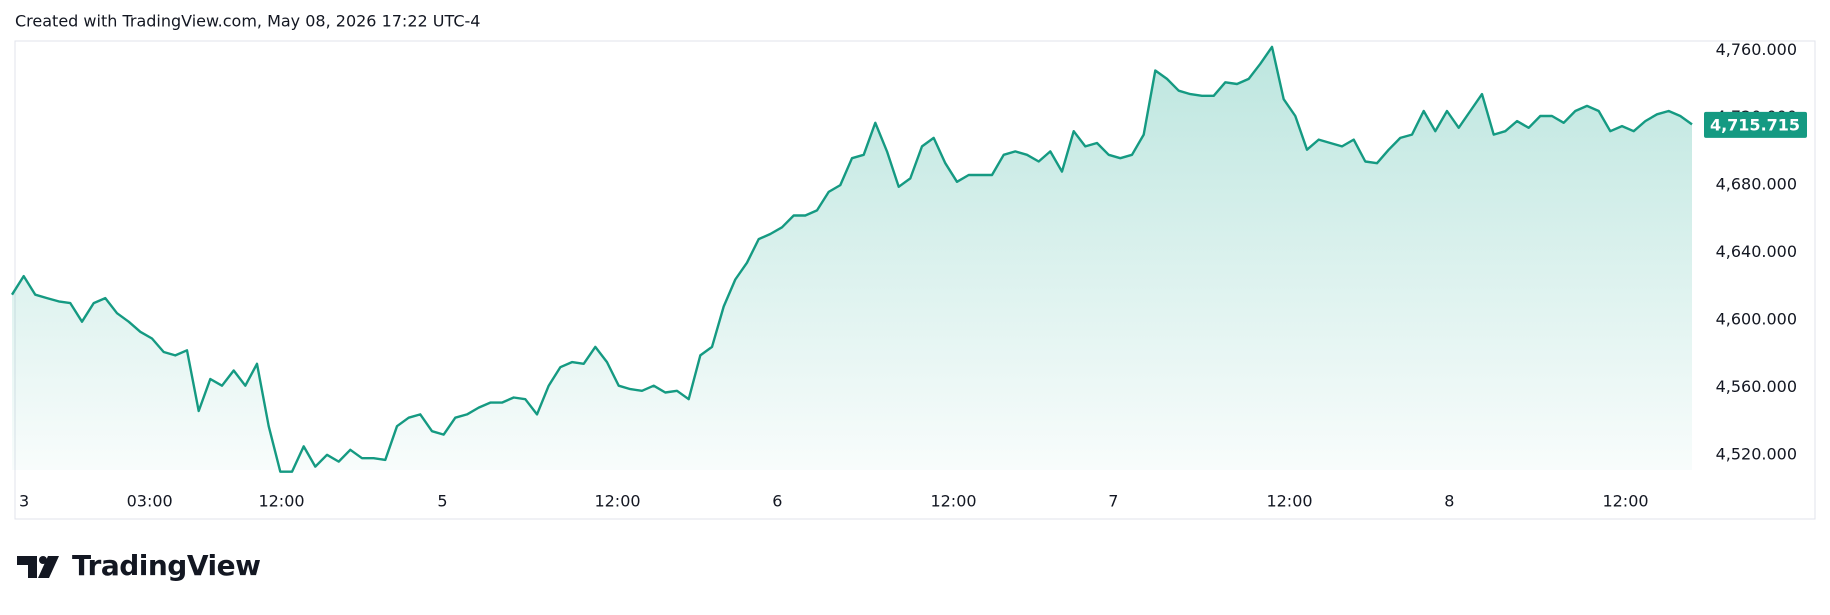 Image resolution: width=1830 pixels, height=615 pixels. I want to click on last-price-label: 4,715.715, so click(1755, 124).